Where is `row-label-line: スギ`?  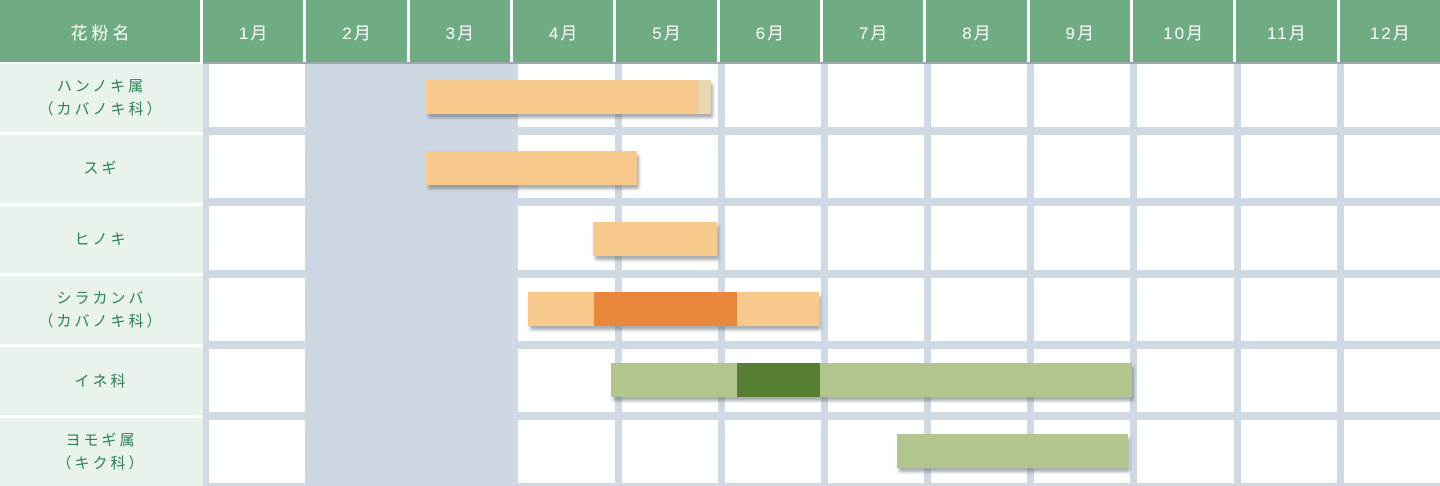 row-label-line: スギ is located at coordinates (101, 169).